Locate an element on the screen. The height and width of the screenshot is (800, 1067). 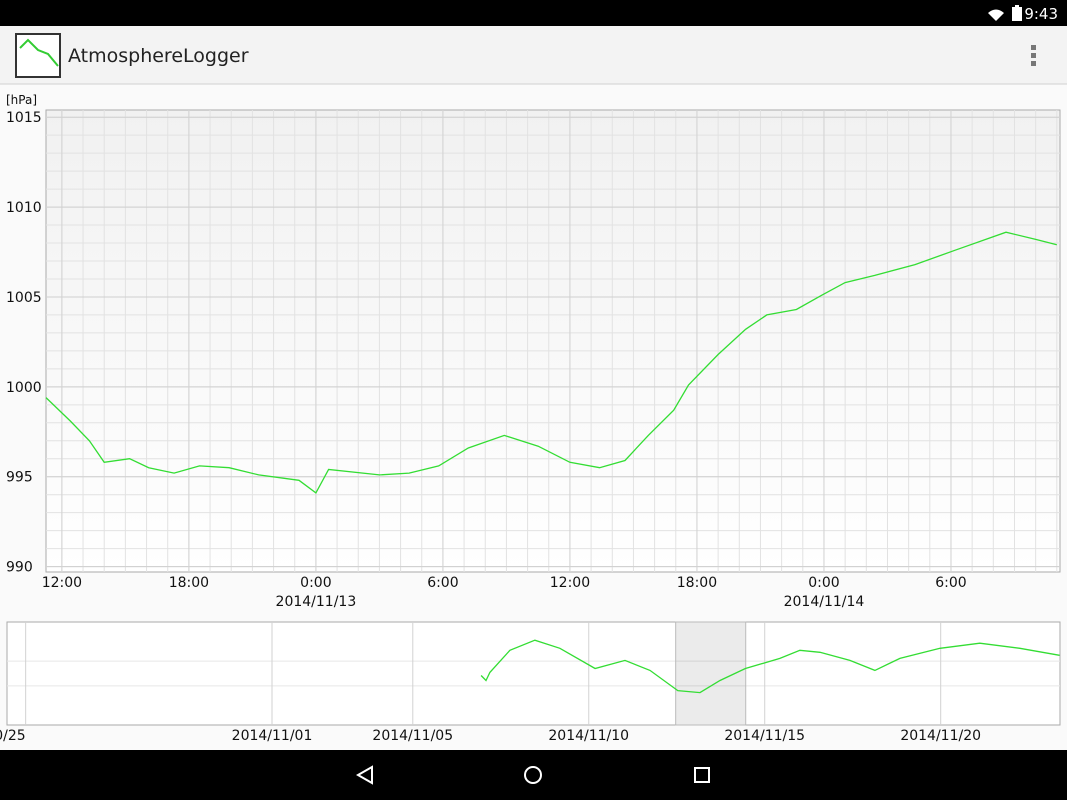
app-icon is located at coordinates (38, 55).